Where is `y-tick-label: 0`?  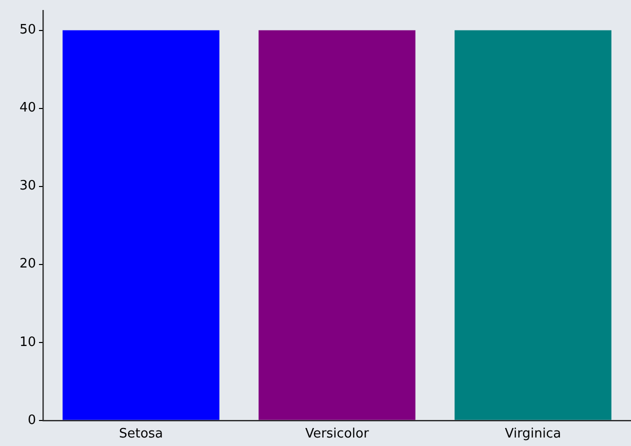
y-tick-label: 0 is located at coordinates (32, 420).